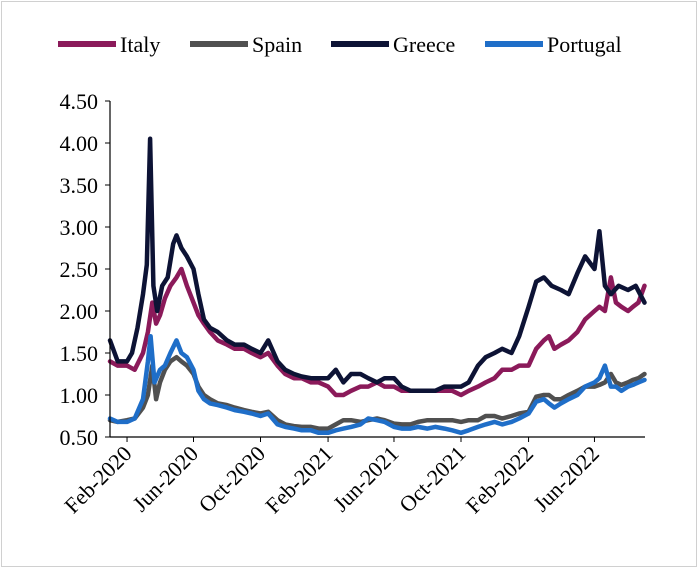  Describe the element at coordinates (79, 437) in the screenshot. I see `y-tick-label: 0.50` at that location.